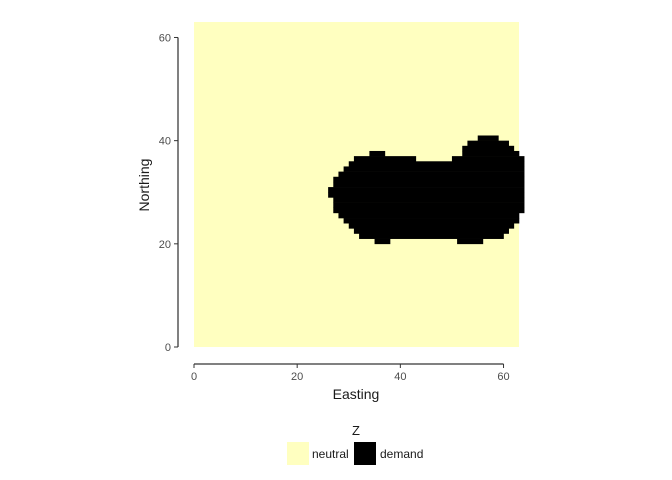 This screenshot has width=672, height=480. What do you see at coordinates (168, 193) in the screenshot?
I see `y-axis-ticks: 0 20 40 60` at bounding box center [168, 193].